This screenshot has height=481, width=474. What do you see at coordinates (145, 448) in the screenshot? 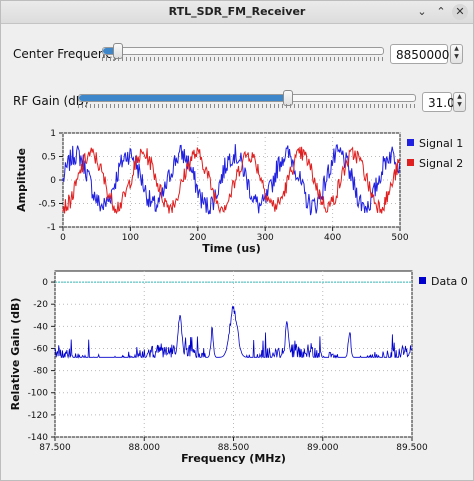
I see `x-tick-label: 88.000` at bounding box center [145, 448].